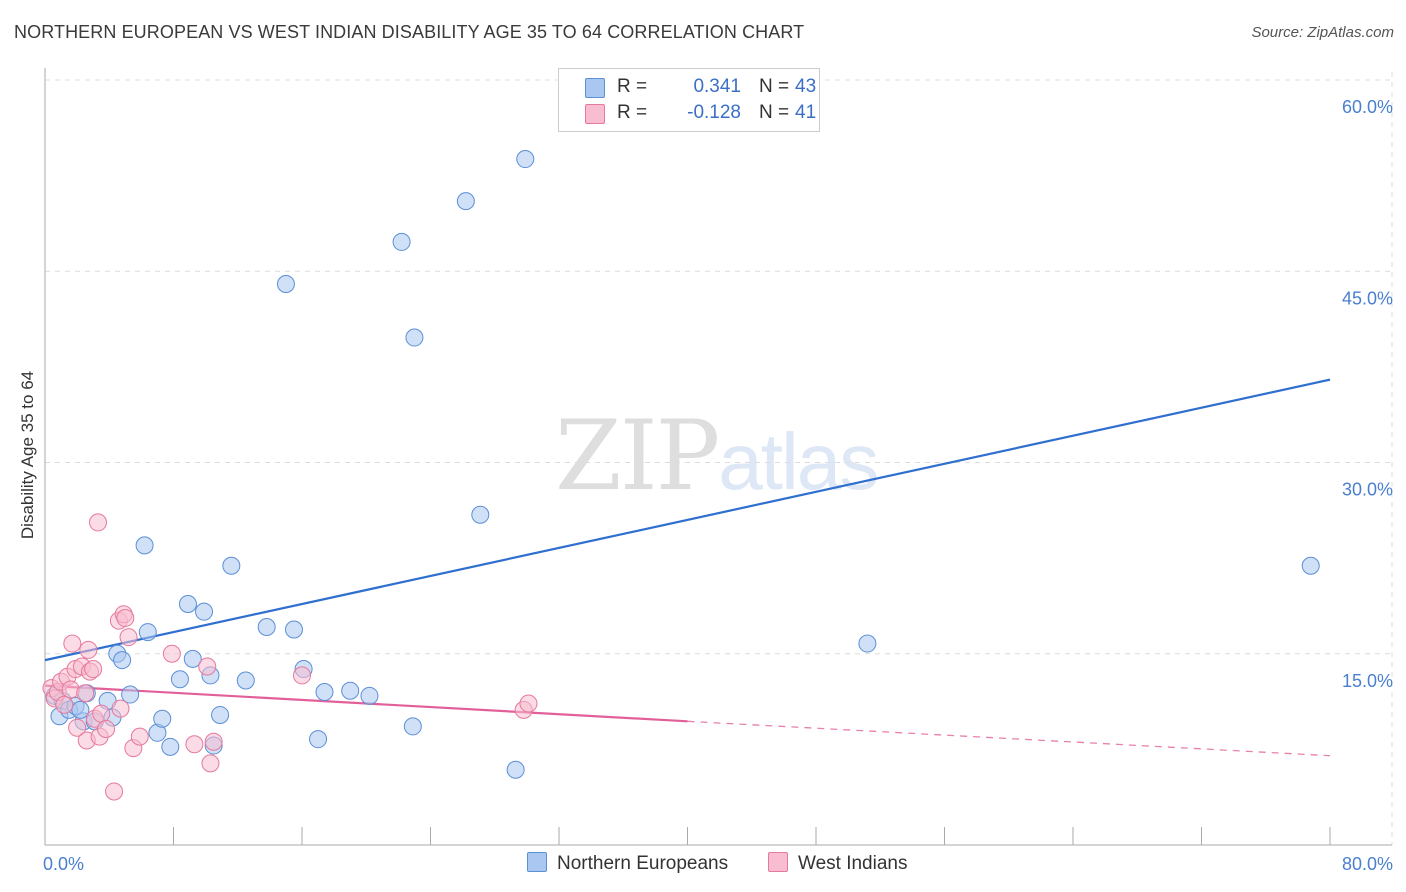 This screenshot has height=892, width=1406. I want to click on watermark: ZIPatlas, so click(717, 456).